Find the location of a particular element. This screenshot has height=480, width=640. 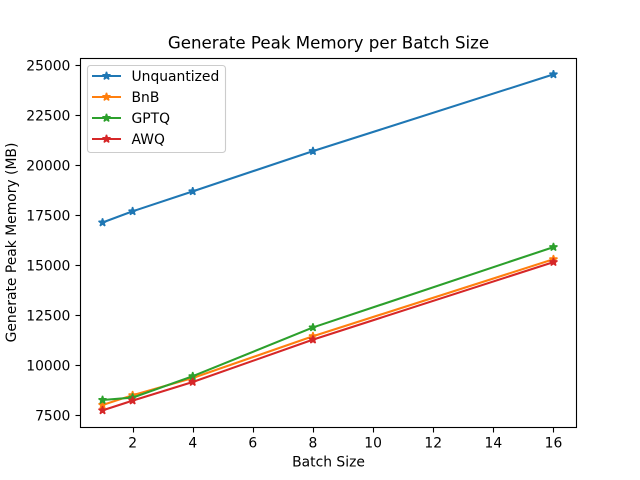

y-tick-label: 12500 is located at coordinates (48, 316).